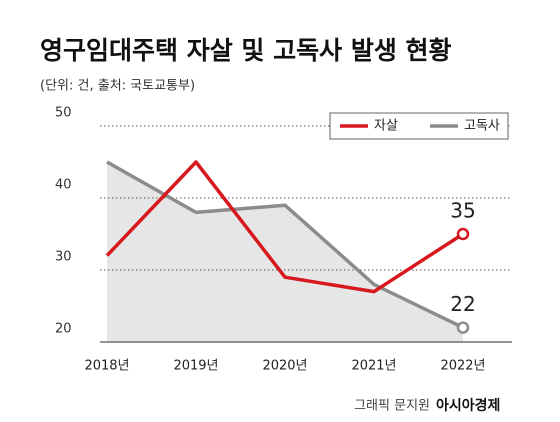  Describe the element at coordinates (462, 211) in the screenshot. I see `data-label: 35` at that location.